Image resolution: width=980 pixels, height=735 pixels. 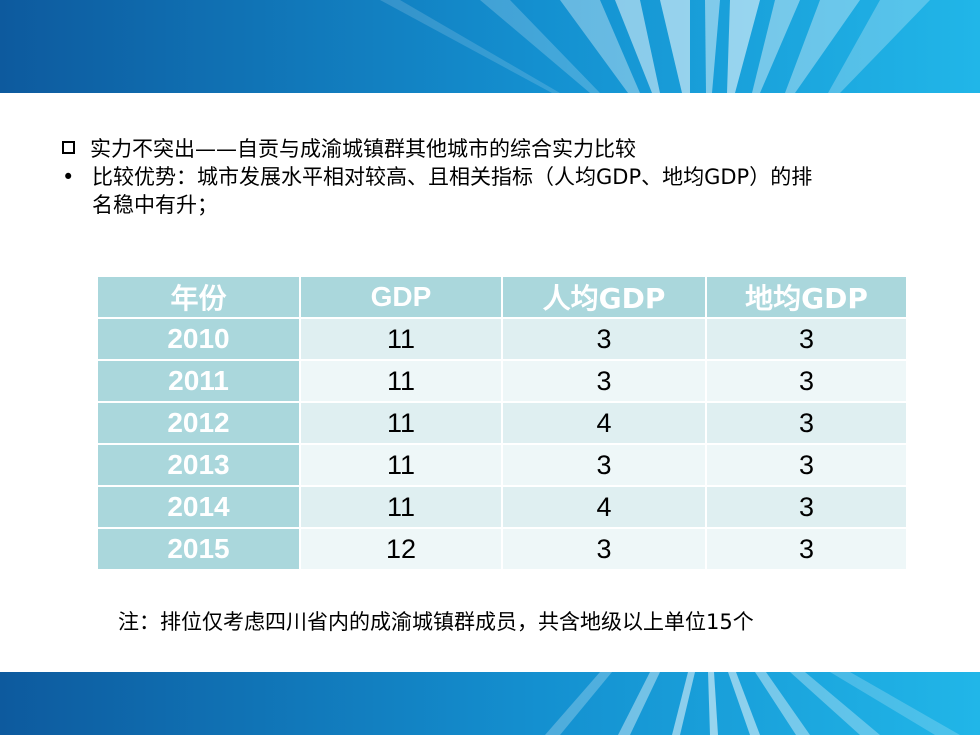 I want to click on square-bullet-icon, so click(x=68, y=147).